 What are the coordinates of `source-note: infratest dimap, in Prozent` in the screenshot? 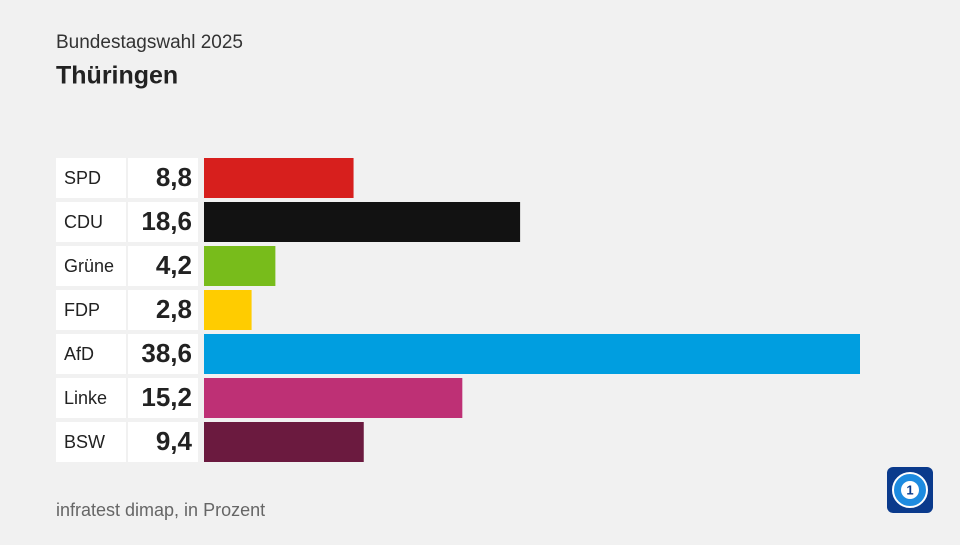 It's located at (160, 510).